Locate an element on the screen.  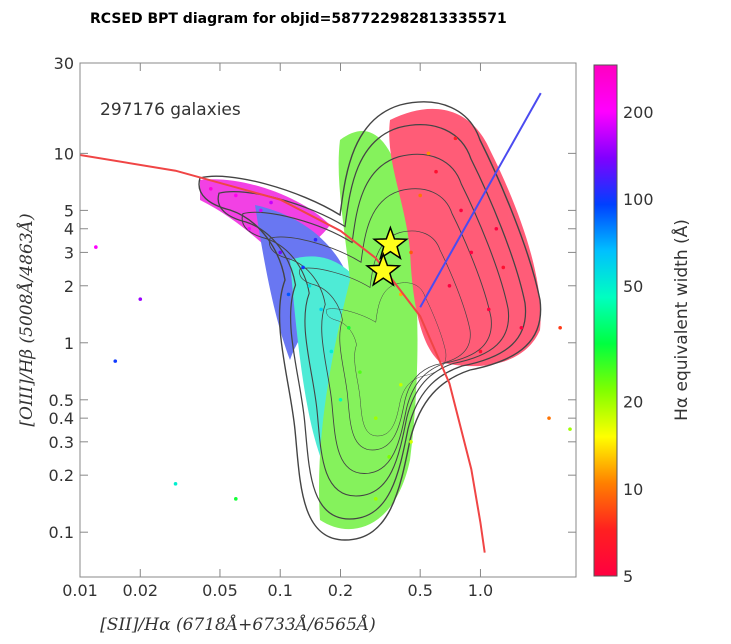
y-tick-label: 0.2 is located at coordinates (61, 475).